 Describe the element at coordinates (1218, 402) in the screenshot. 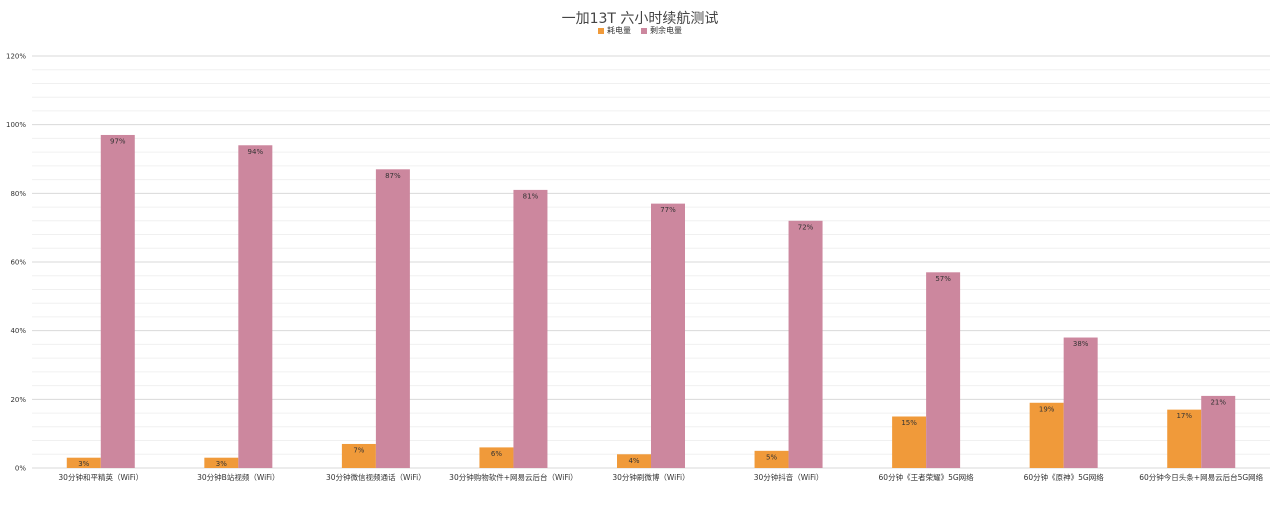

I see `data-label: 21%` at that location.